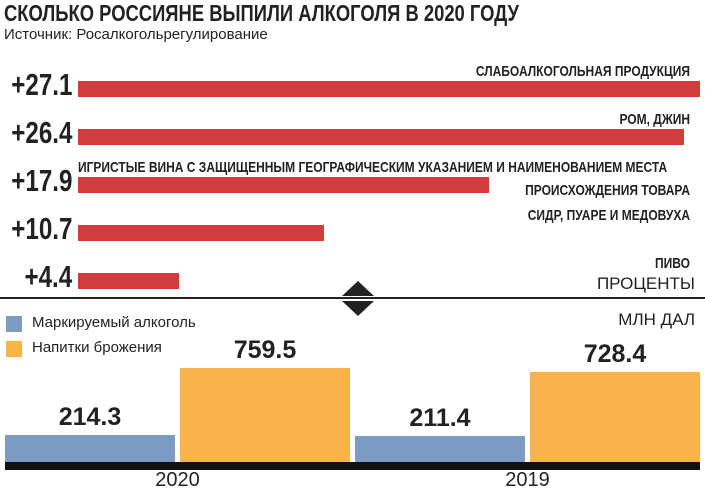 The width and height of the screenshot is (705, 492). What do you see at coordinates (265, 350) in the screenshot?
I see `value-label: 759.5` at bounding box center [265, 350].